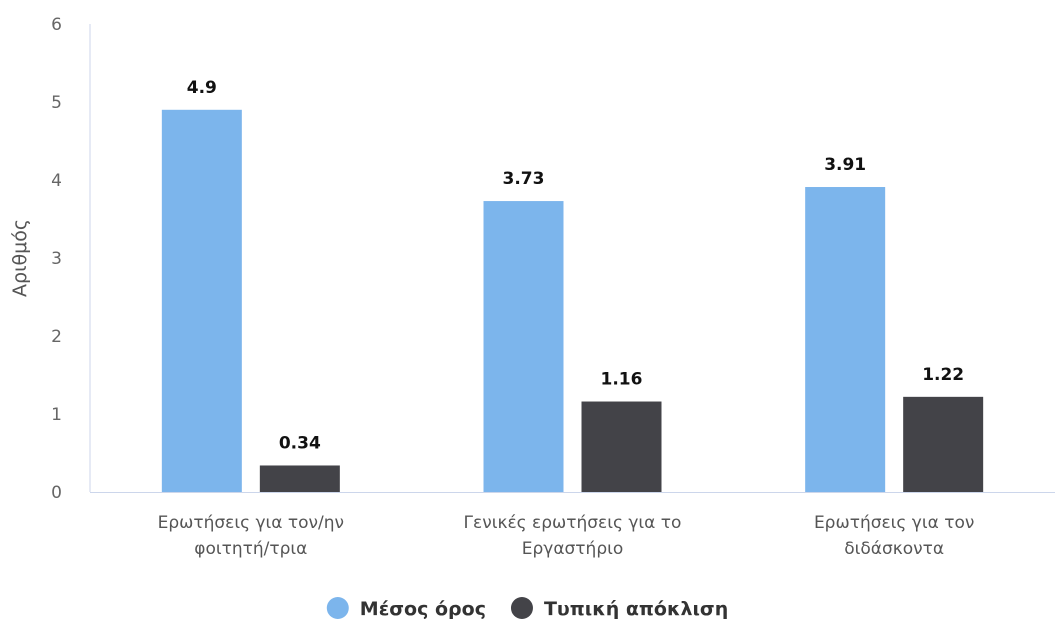 The image size is (1055, 626). What do you see at coordinates (636, 609) in the screenshot?
I see `legend-label: Τυπική απόκλιση` at bounding box center [636, 609].